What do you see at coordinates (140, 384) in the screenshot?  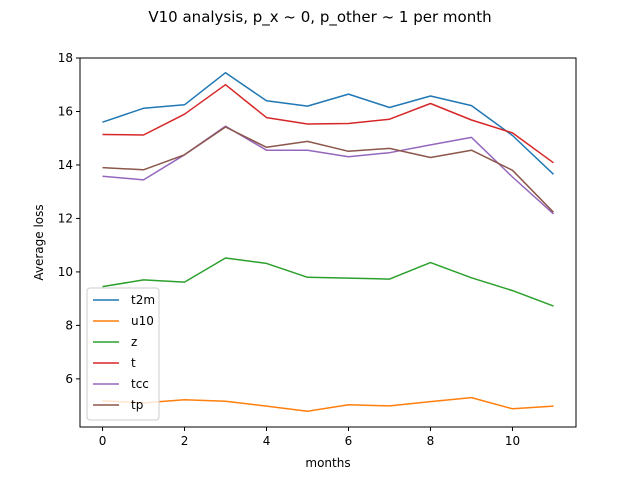 I see `legend-label-tcc: tcc` at bounding box center [140, 384].